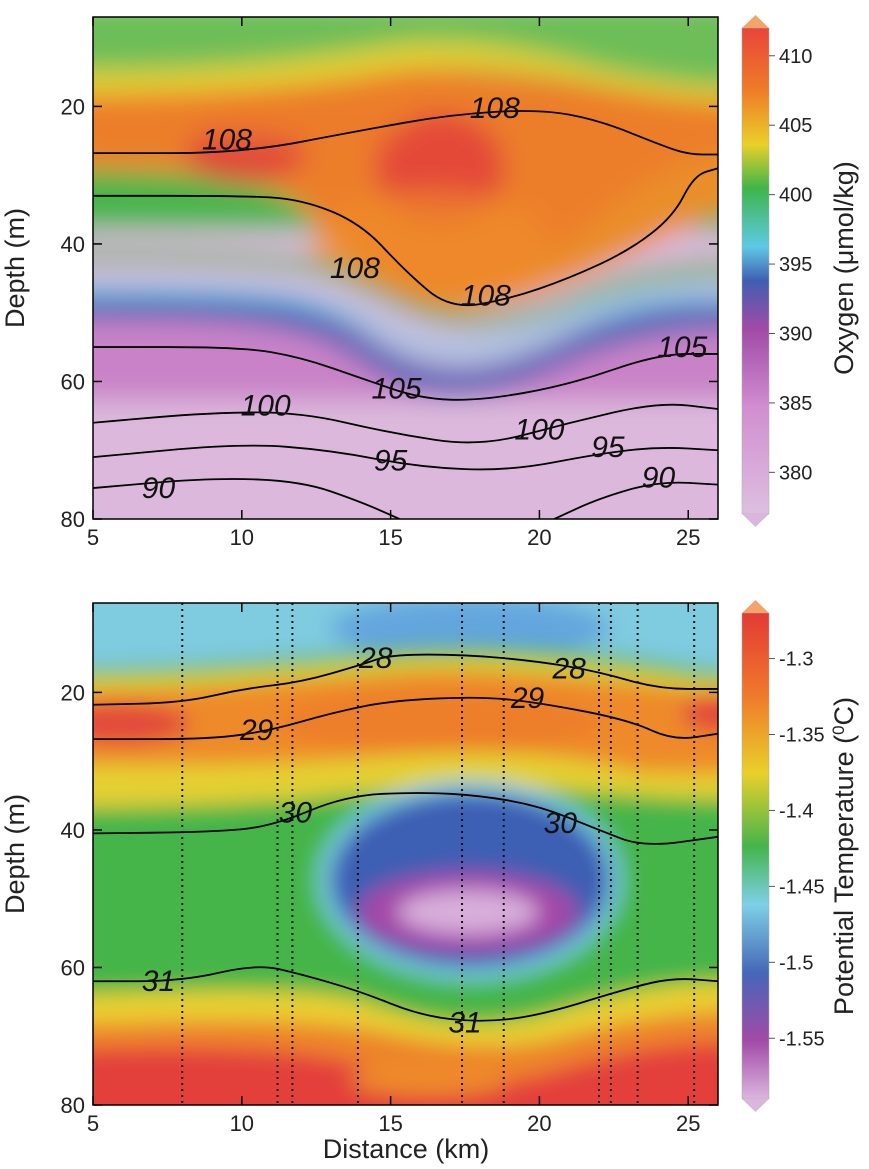 This screenshot has width=869, height=1169. Describe the element at coordinates (755, 271) in the screenshot. I see `oxygen-colorbar` at that location.